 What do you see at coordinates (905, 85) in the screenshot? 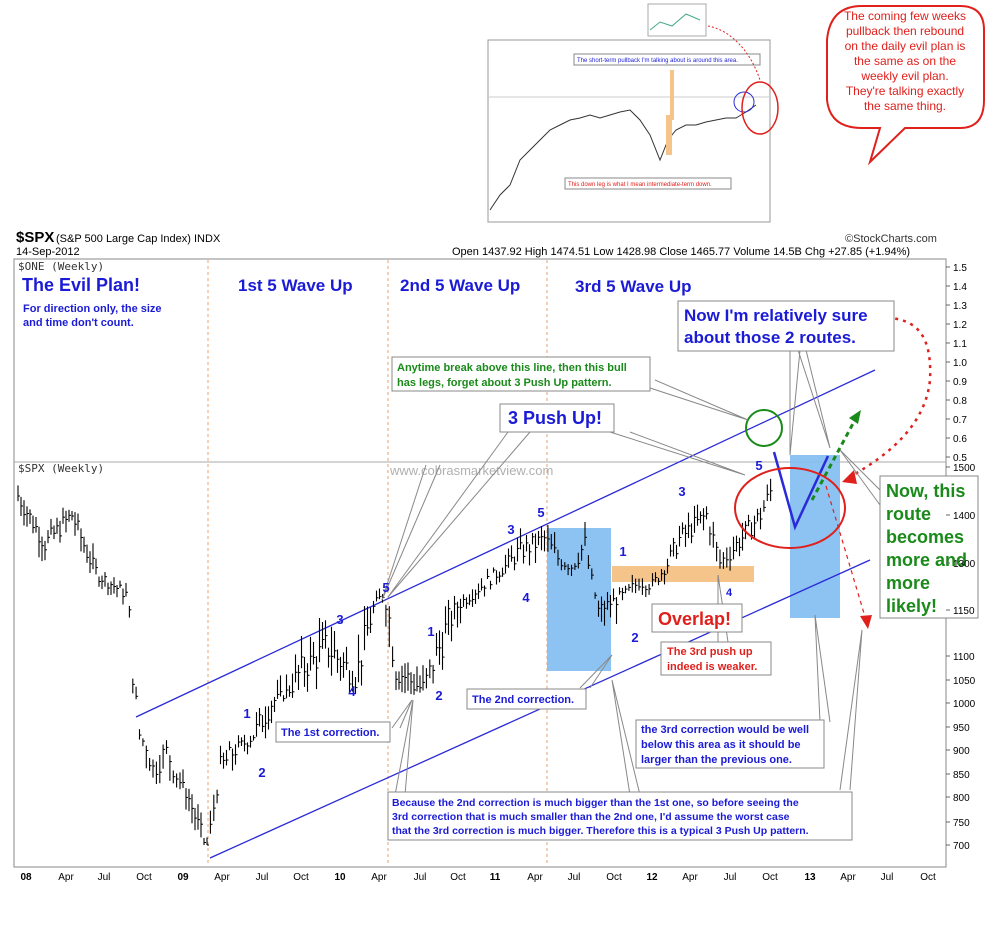
I see `speech-bubble` at bounding box center [905, 85].